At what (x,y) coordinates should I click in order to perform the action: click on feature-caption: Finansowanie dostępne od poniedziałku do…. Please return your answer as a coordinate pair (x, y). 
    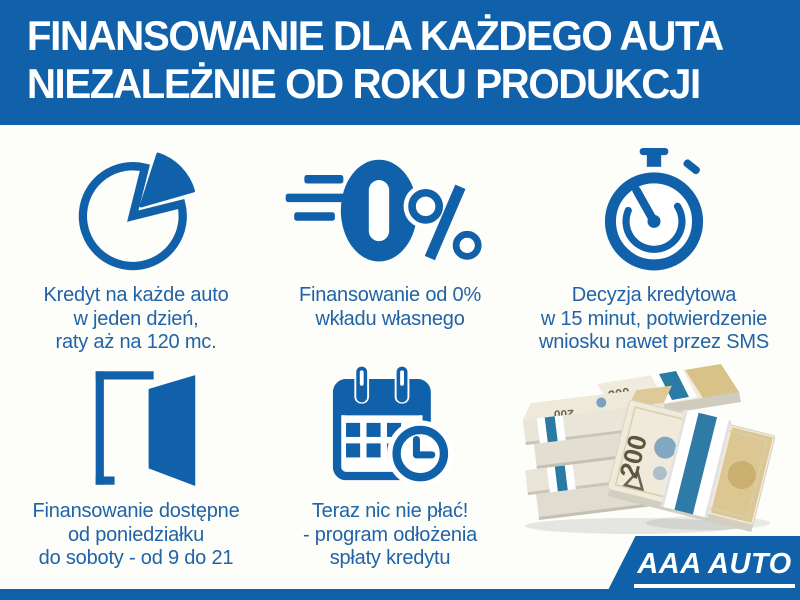
    Looking at the image, I should click on (136, 534).